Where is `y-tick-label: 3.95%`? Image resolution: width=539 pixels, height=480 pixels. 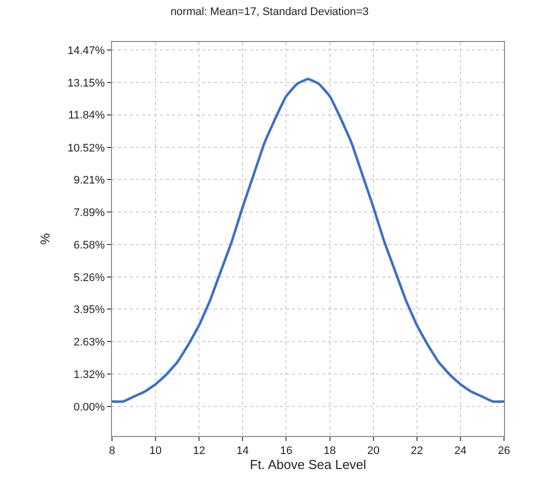 y-tick-label: 3.95% is located at coordinates (90, 310).